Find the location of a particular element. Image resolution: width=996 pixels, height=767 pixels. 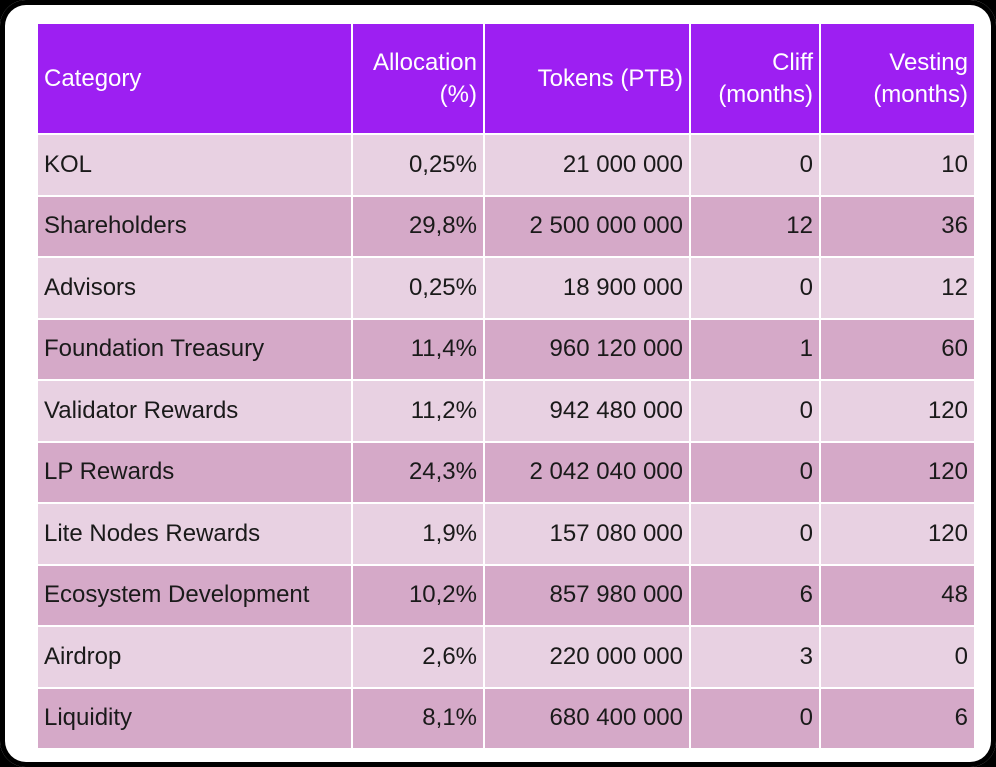

cell-vesting: 60 is located at coordinates (897, 349).